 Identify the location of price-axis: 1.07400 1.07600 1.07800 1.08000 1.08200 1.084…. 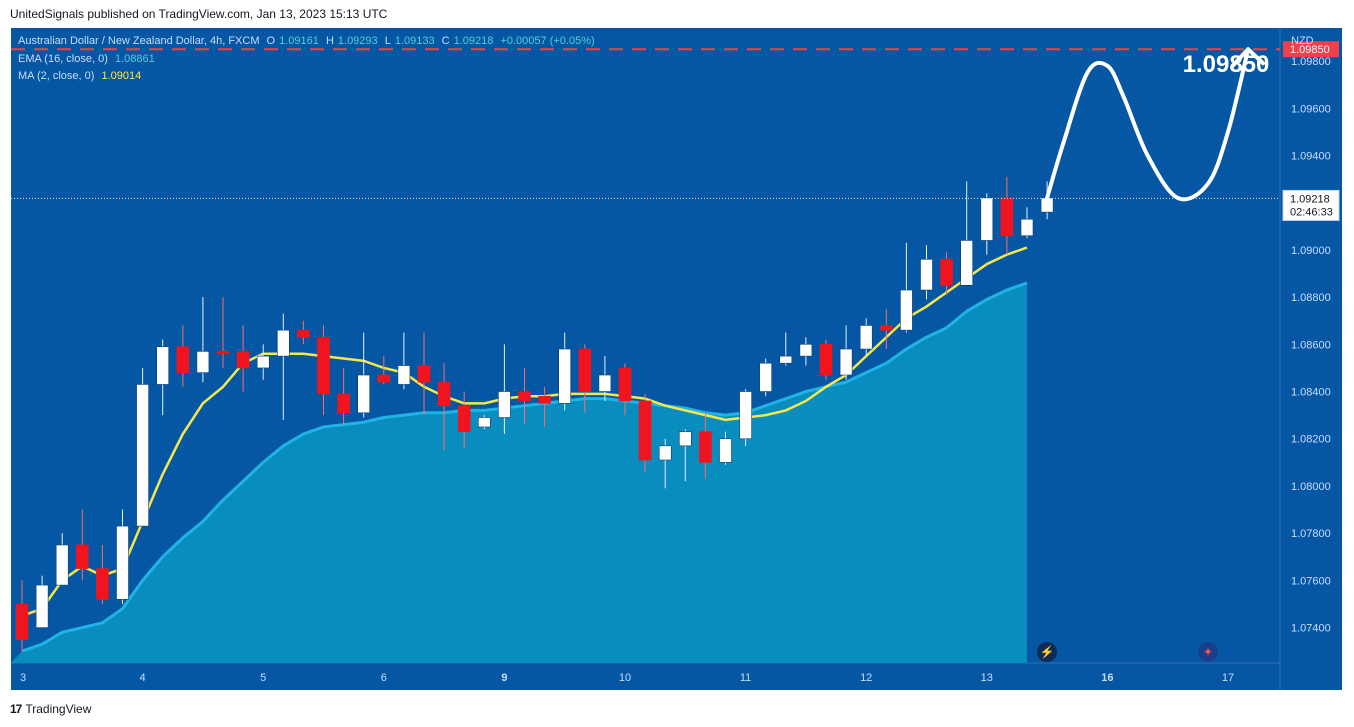
(1311, 338).